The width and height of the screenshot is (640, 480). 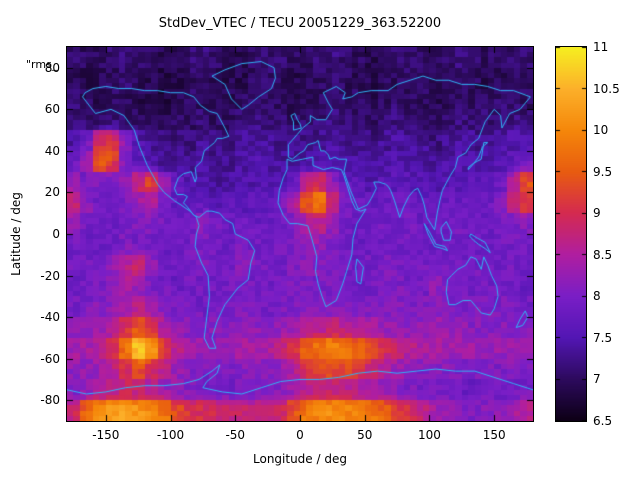 What do you see at coordinates (106, 435) in the screenshot?
I see `x-tick-label: -150` at bounding box center [106, 435].